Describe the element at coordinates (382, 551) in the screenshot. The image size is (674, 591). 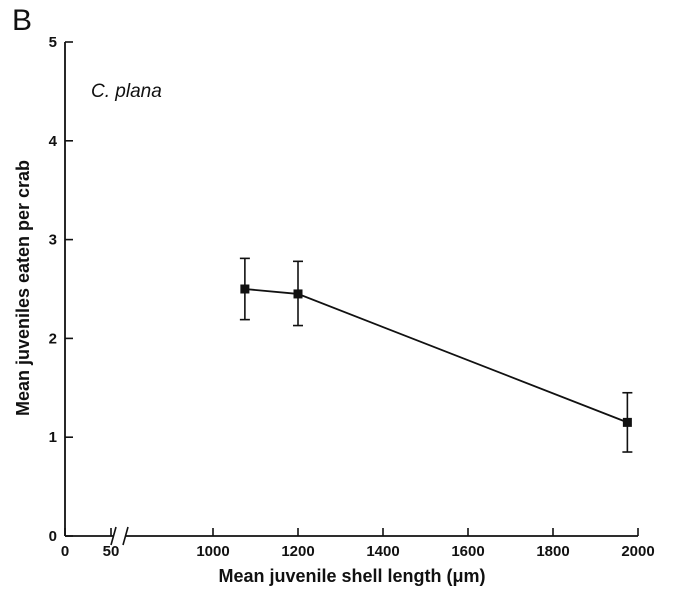
I see `x-tick-label: 1400` at that location.